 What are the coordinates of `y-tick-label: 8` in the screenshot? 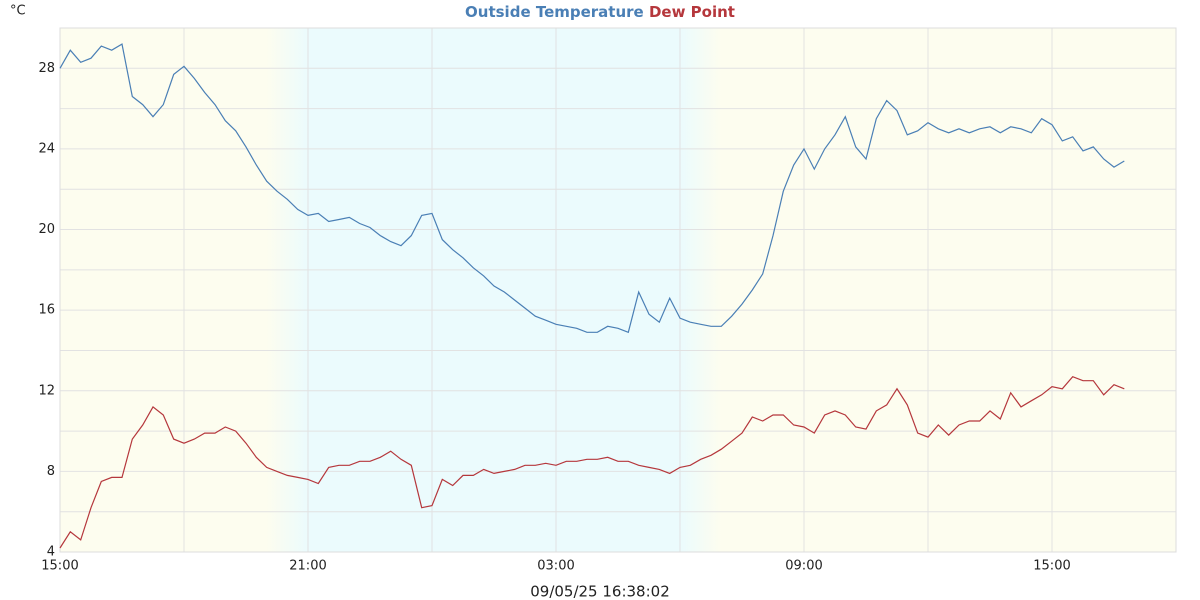 It's located at (51, 471).